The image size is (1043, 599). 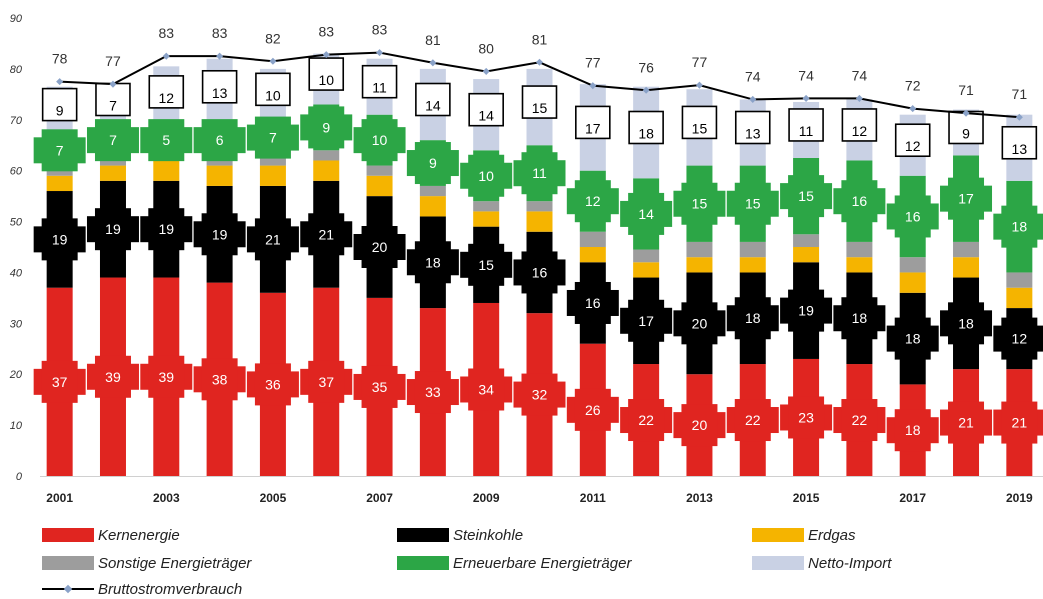 I want to click on bar-value-label: 26, so click(x=593, y=410).